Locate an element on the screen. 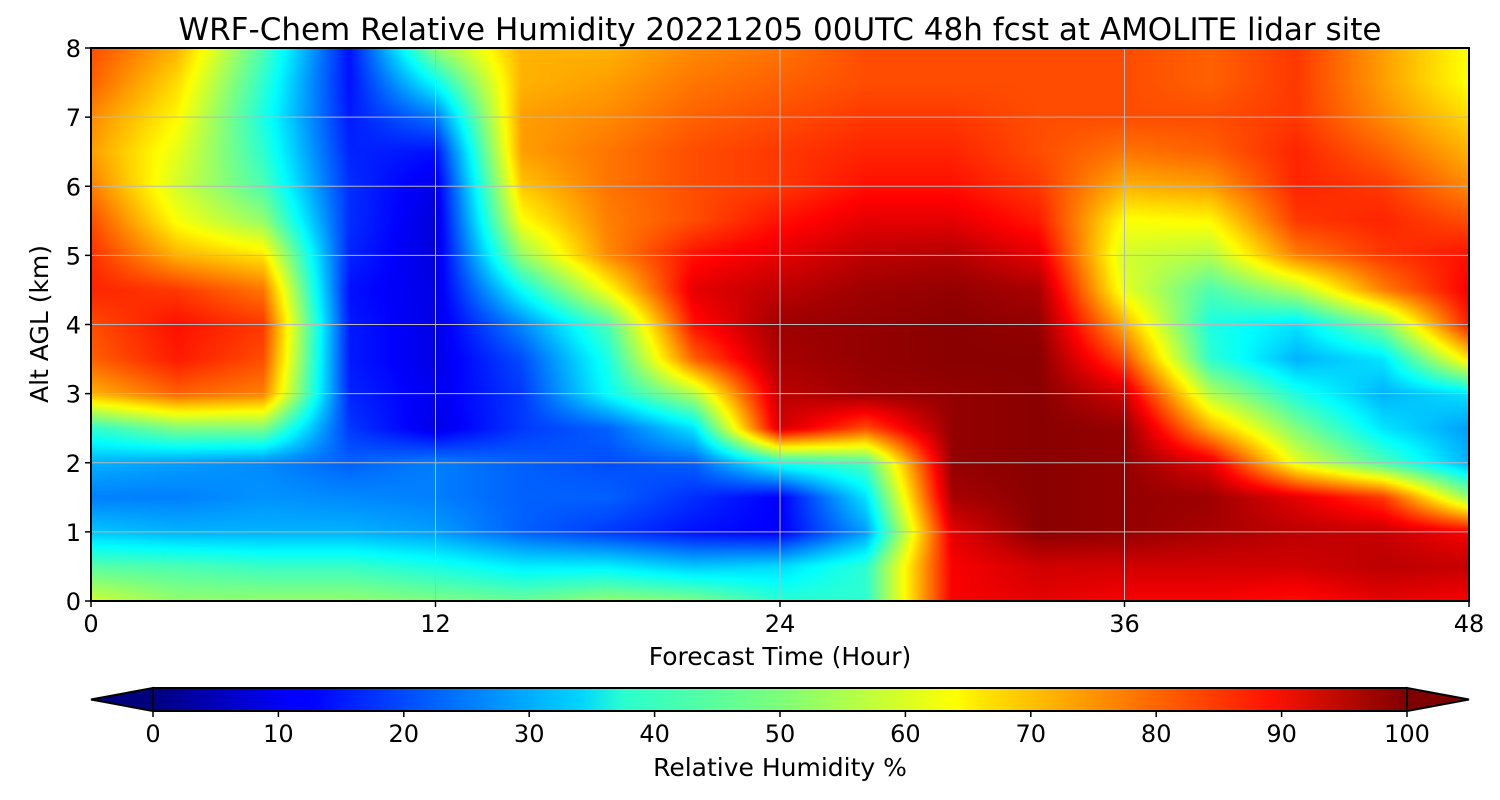  y-tick-label: 0 is located at coordinates (73, 602).